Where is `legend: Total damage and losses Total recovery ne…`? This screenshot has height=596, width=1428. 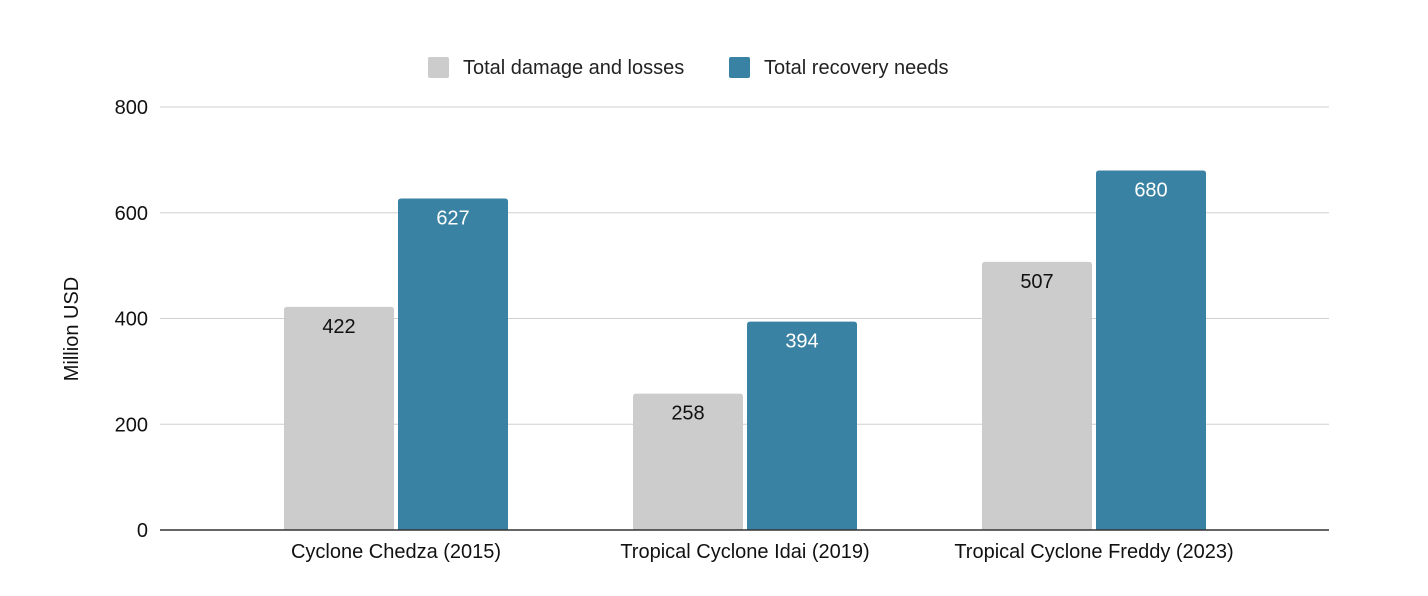 legend: Total damage and losses Total recovery ne… is located at coordinates (688, 68).